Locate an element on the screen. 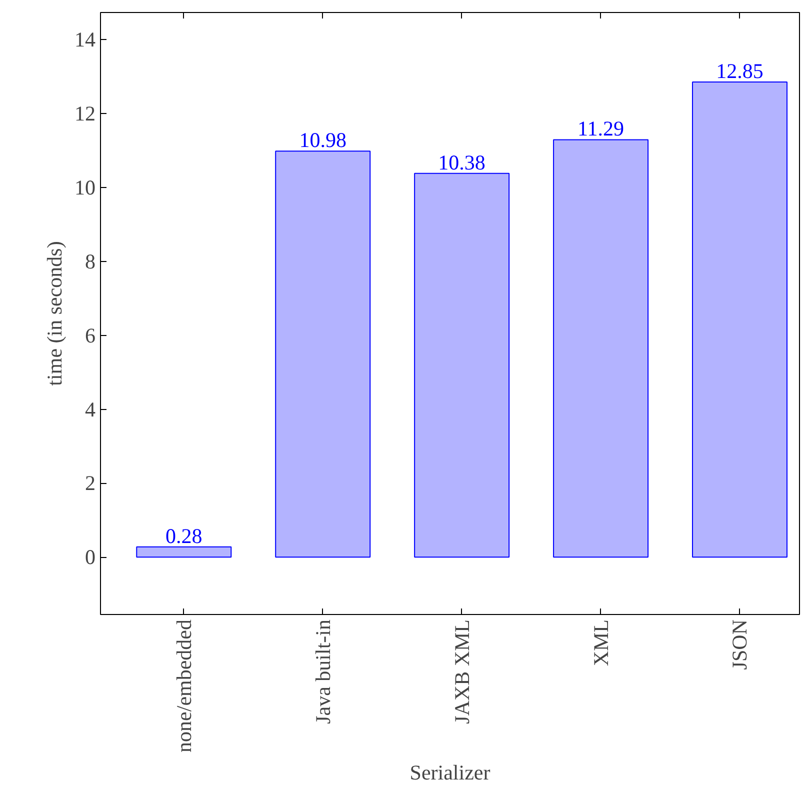 This screenshot has width=809, height=787. x-tick-label: JSON is located at coordinates (740, 644).